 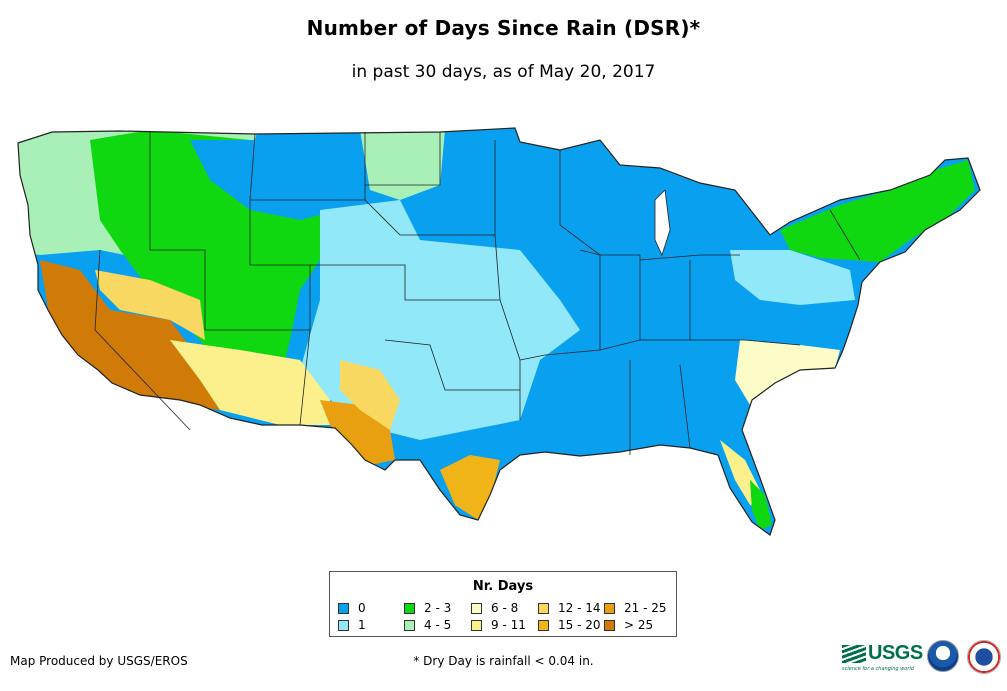 What do you see at coordinates (505, 608) in the screenshot?
I see `legend-label: 6 - 8` at bounding box center [505, 608].